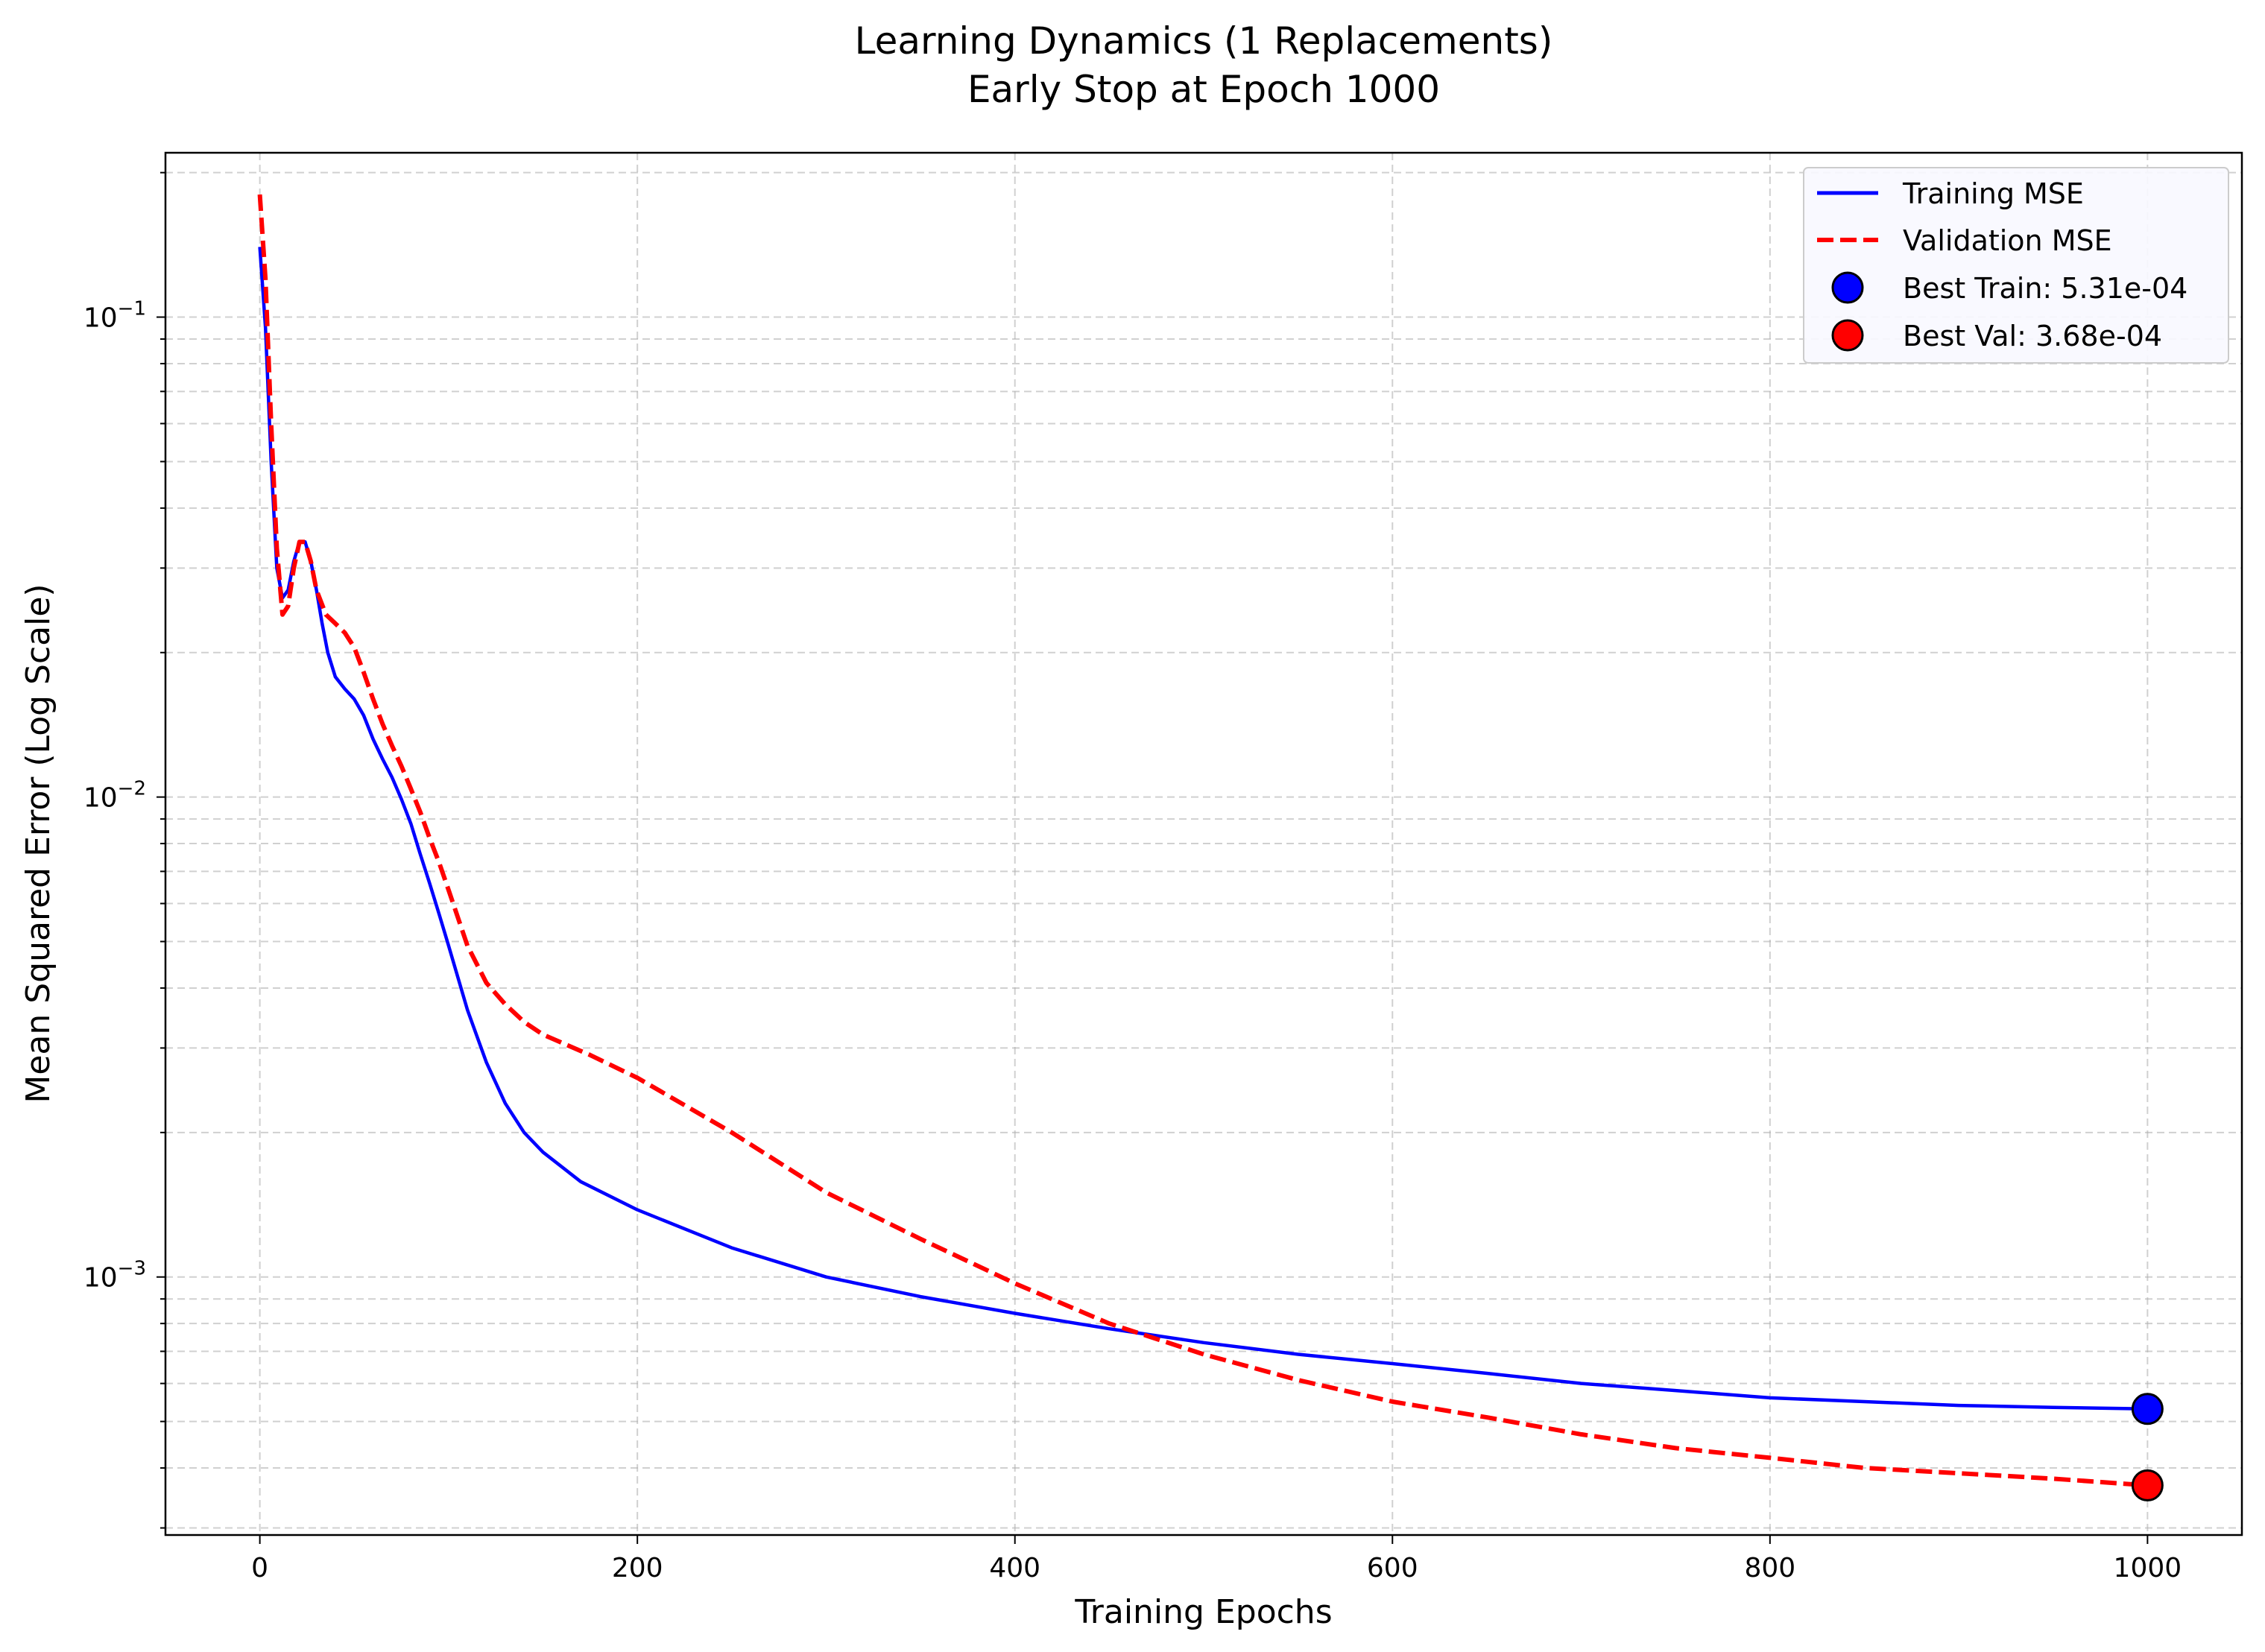  I want to click on y-axis-label: Mean Squared Error (Log Scale), so click(38, 843).